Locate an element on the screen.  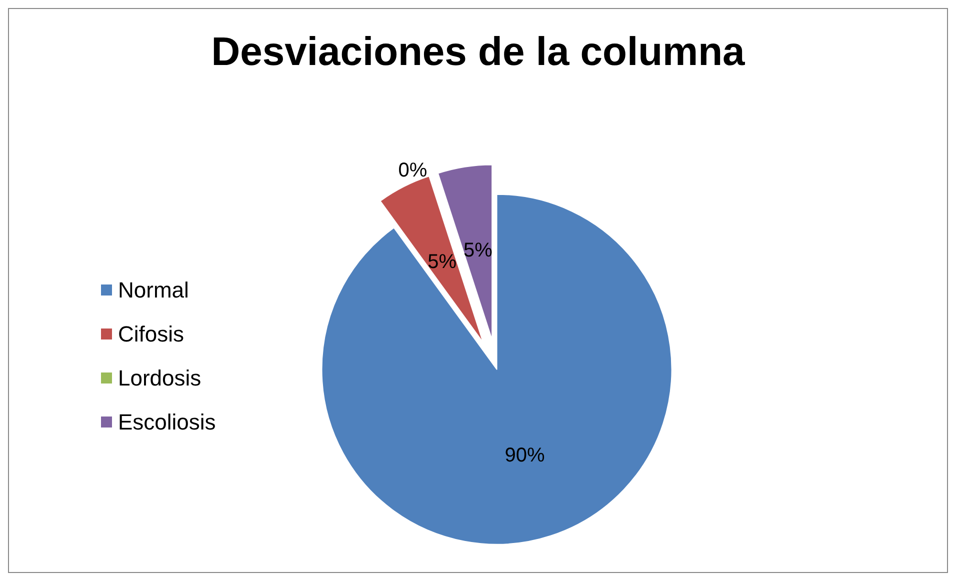
data-label: 90% is located at coordinates (524, 455).